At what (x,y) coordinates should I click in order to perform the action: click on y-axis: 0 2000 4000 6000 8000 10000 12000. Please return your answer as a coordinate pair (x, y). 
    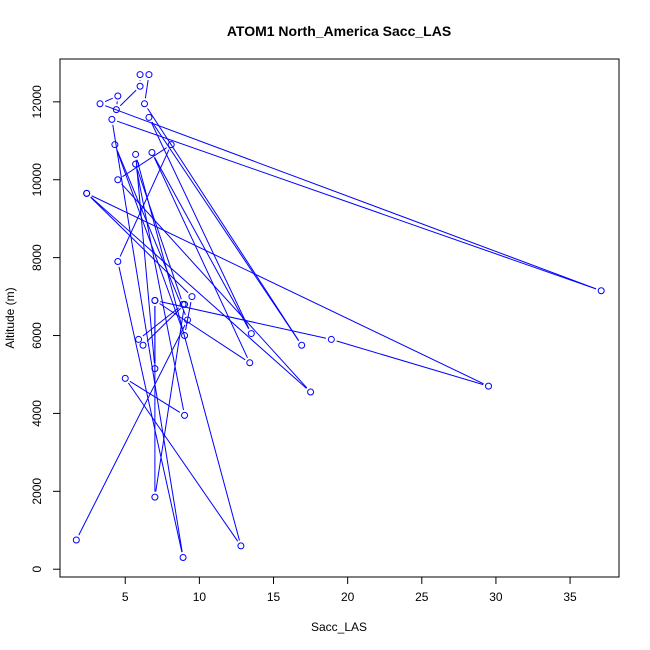
    Looking at the image, I should click on (45, 329).